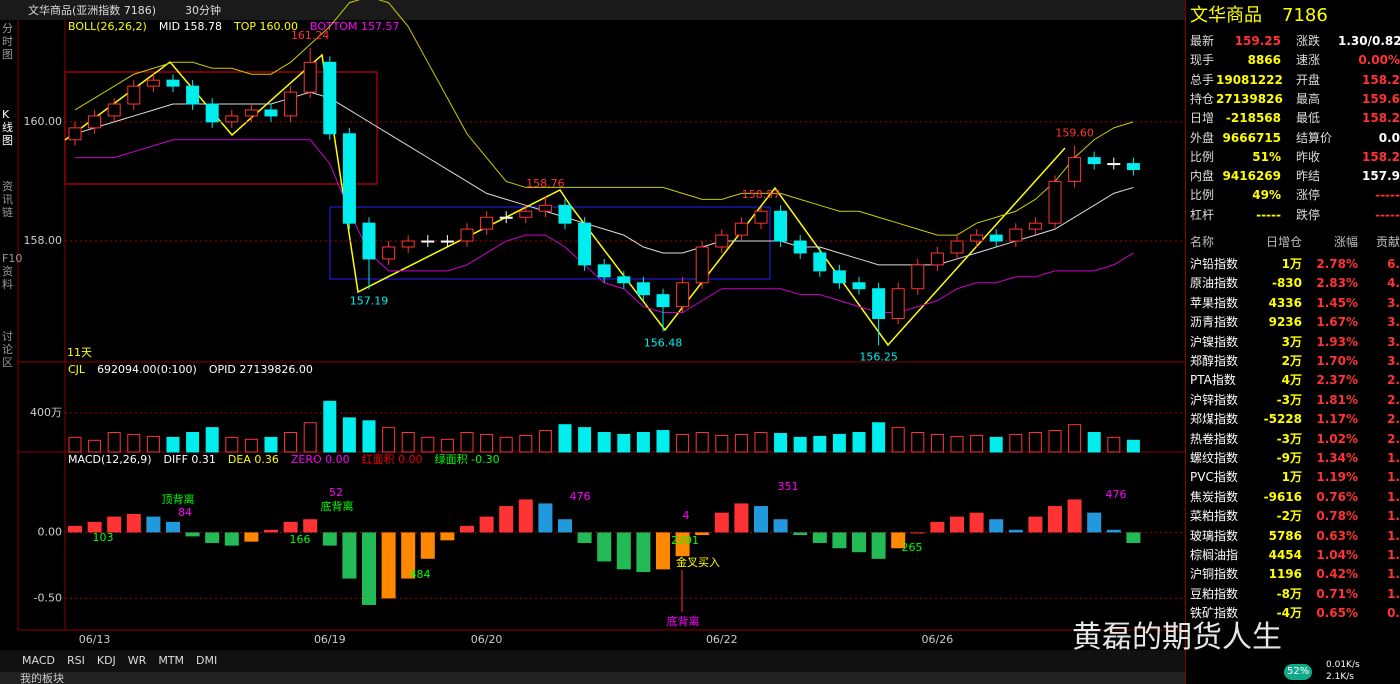  Describe the element at coordinates (1337, 555) in the screenshot. I see `table-cell: 1.04%` at that location.